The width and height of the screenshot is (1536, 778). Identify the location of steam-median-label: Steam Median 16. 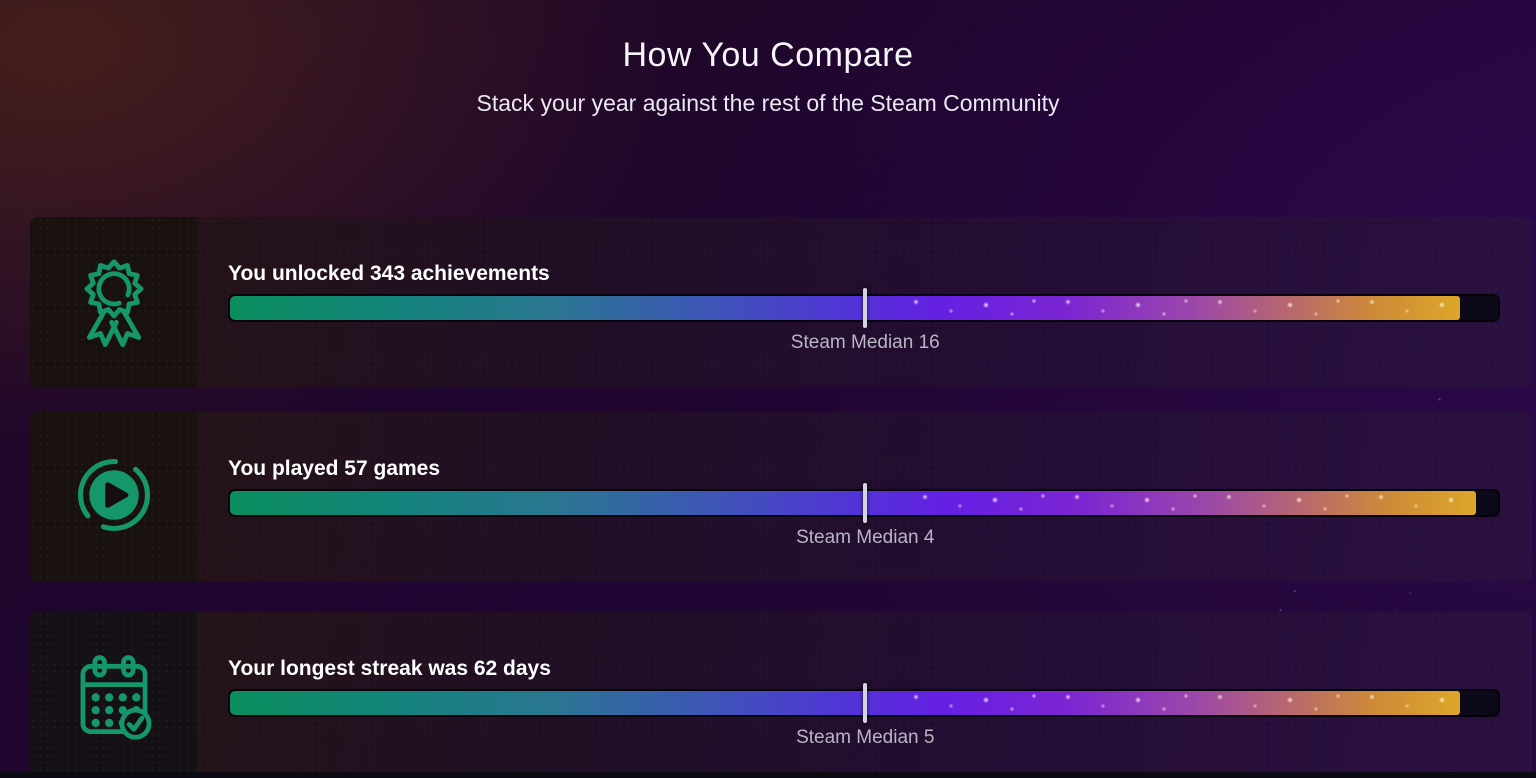
(865, 342).